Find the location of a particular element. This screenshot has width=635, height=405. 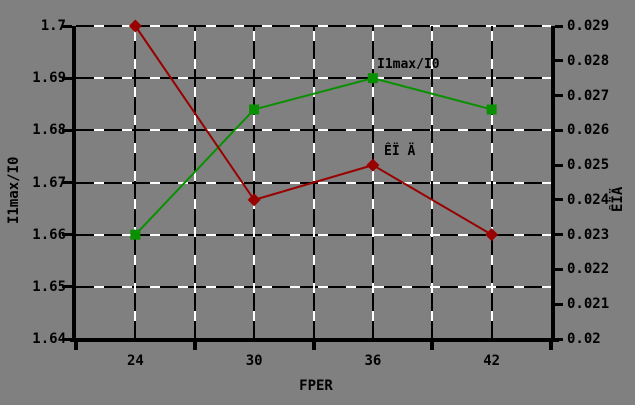

right-axis-tick-label: 0.023 is located at coordinates (588, 234).